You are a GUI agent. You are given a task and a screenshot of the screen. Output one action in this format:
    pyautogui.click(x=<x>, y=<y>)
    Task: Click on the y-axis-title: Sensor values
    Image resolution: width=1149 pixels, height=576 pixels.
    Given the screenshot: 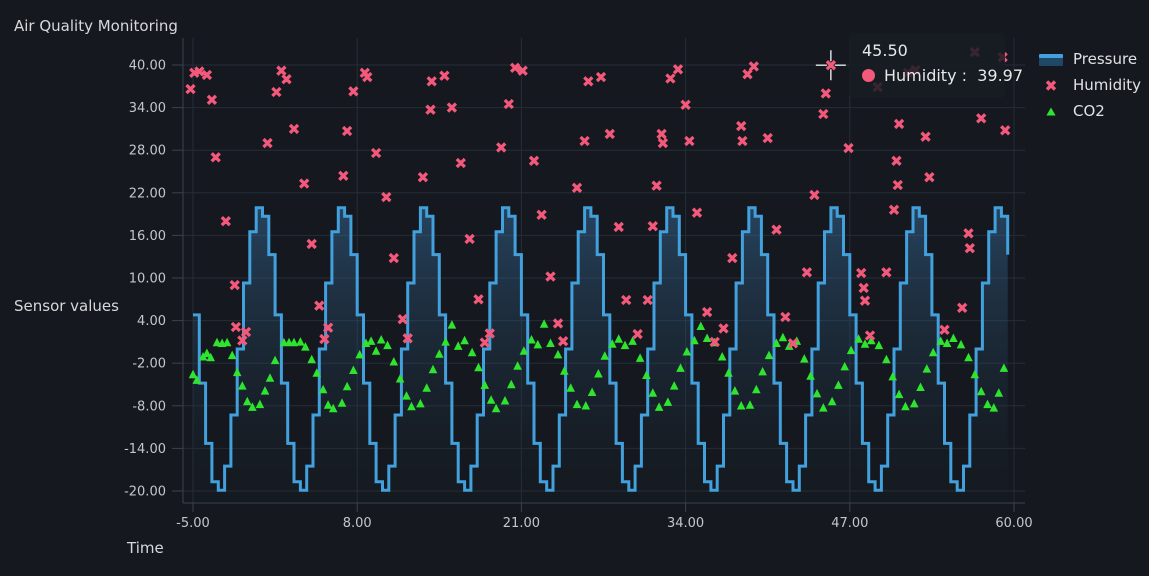 What is the action you would take?
    pyautogui.click(x=66, y=306)
    